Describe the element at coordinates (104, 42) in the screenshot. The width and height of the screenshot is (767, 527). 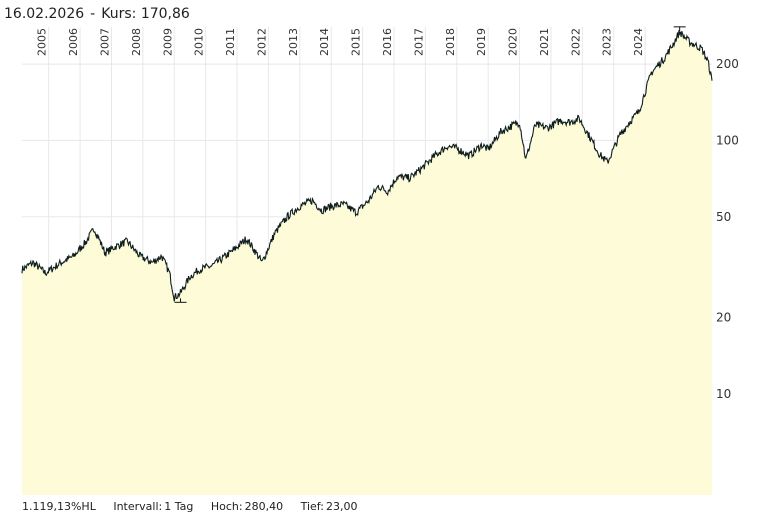
I see `x-tick-label: 2007` at that location.